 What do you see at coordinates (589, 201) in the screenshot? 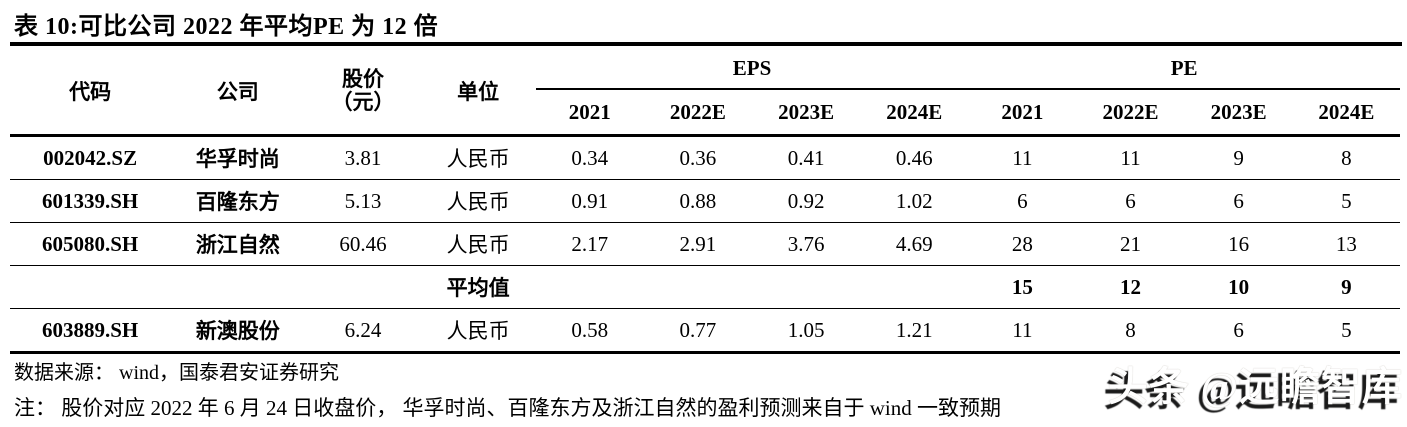
I see `cell-eps-2021: 0.91` at bounding box center [589, 201].